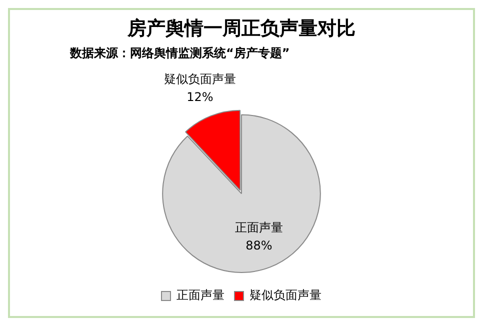  Describe the element at coordinates (200, 295) in the screenshot. I see `legend-label: 正面声量` at that location.